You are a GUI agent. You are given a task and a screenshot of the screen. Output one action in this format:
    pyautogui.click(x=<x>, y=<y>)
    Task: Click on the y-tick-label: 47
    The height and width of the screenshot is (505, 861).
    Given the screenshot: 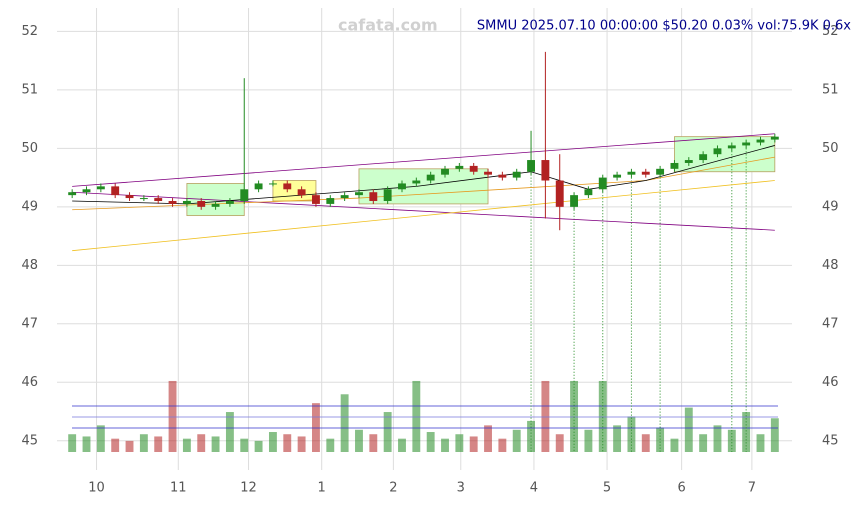 What is the action you would take?
    pyautogui.click(x=830, y=323)
    